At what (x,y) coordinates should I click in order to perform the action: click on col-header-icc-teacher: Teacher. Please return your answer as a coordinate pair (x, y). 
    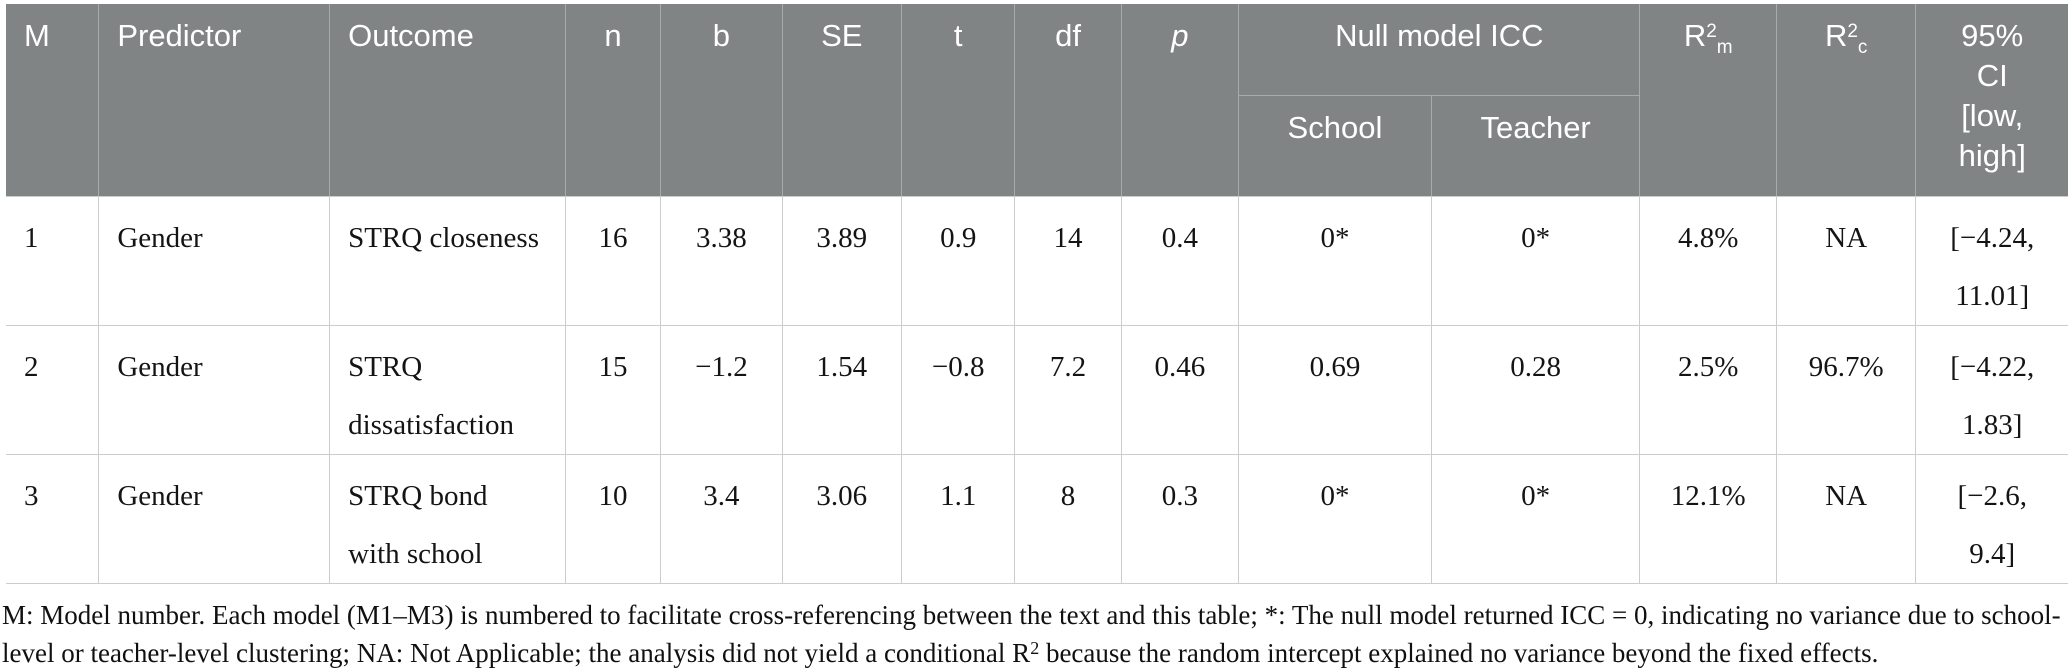
    Looking at the image, I should click on (1536, 146).